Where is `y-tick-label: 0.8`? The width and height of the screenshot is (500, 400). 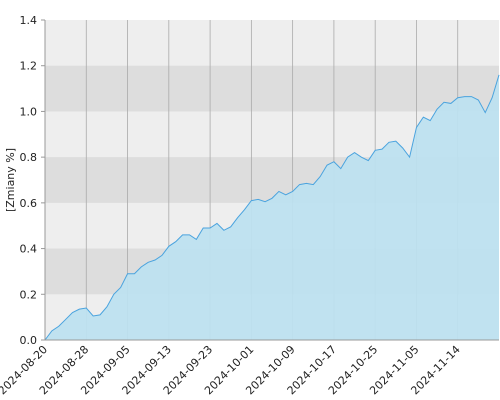 y-tick-label: 0.8 is located at coordinates (29, 157).